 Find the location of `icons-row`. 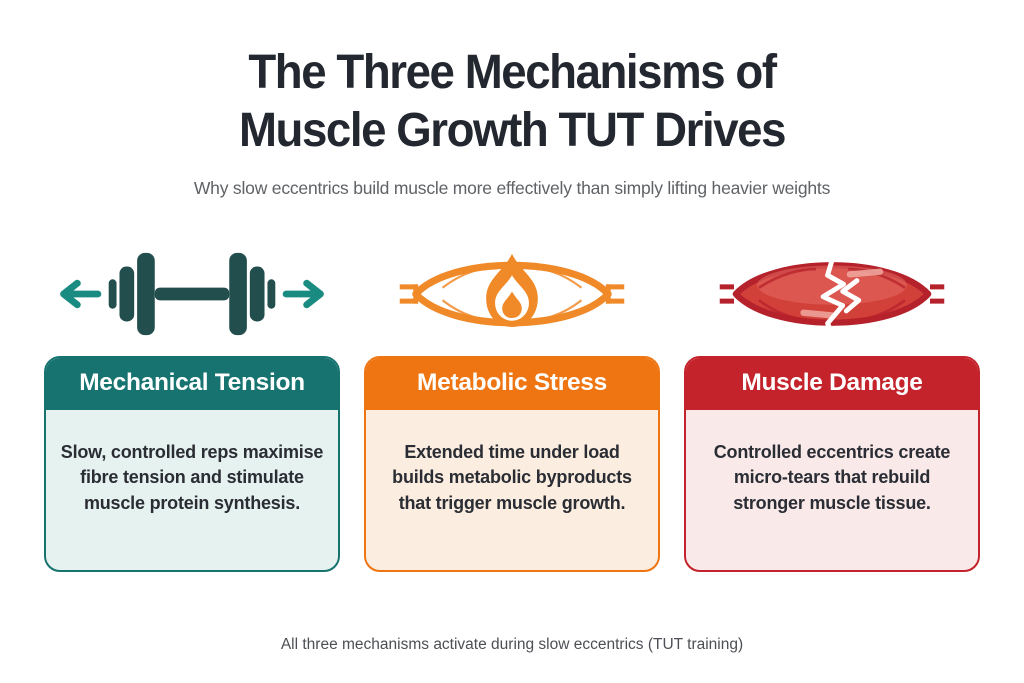

icons-row is located at coordinates (512, 294).